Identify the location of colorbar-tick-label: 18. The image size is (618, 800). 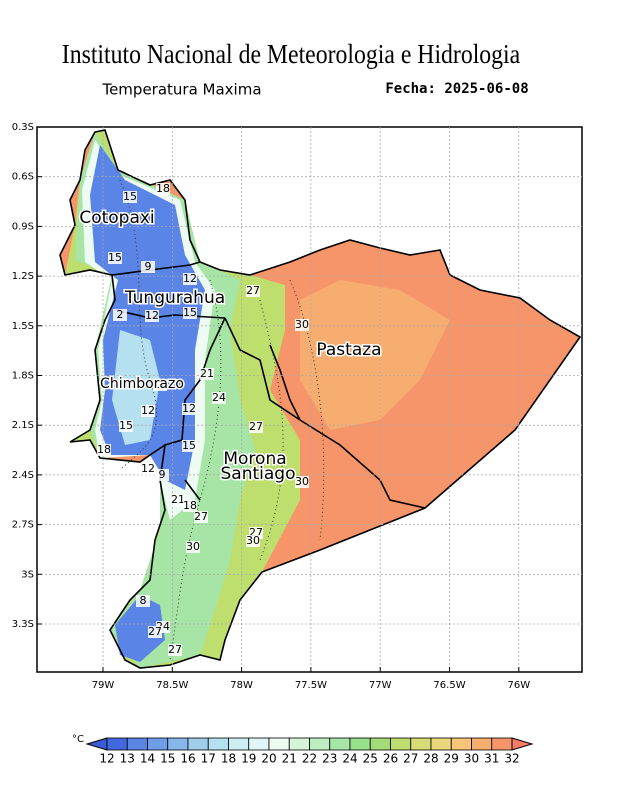
(228, 759).